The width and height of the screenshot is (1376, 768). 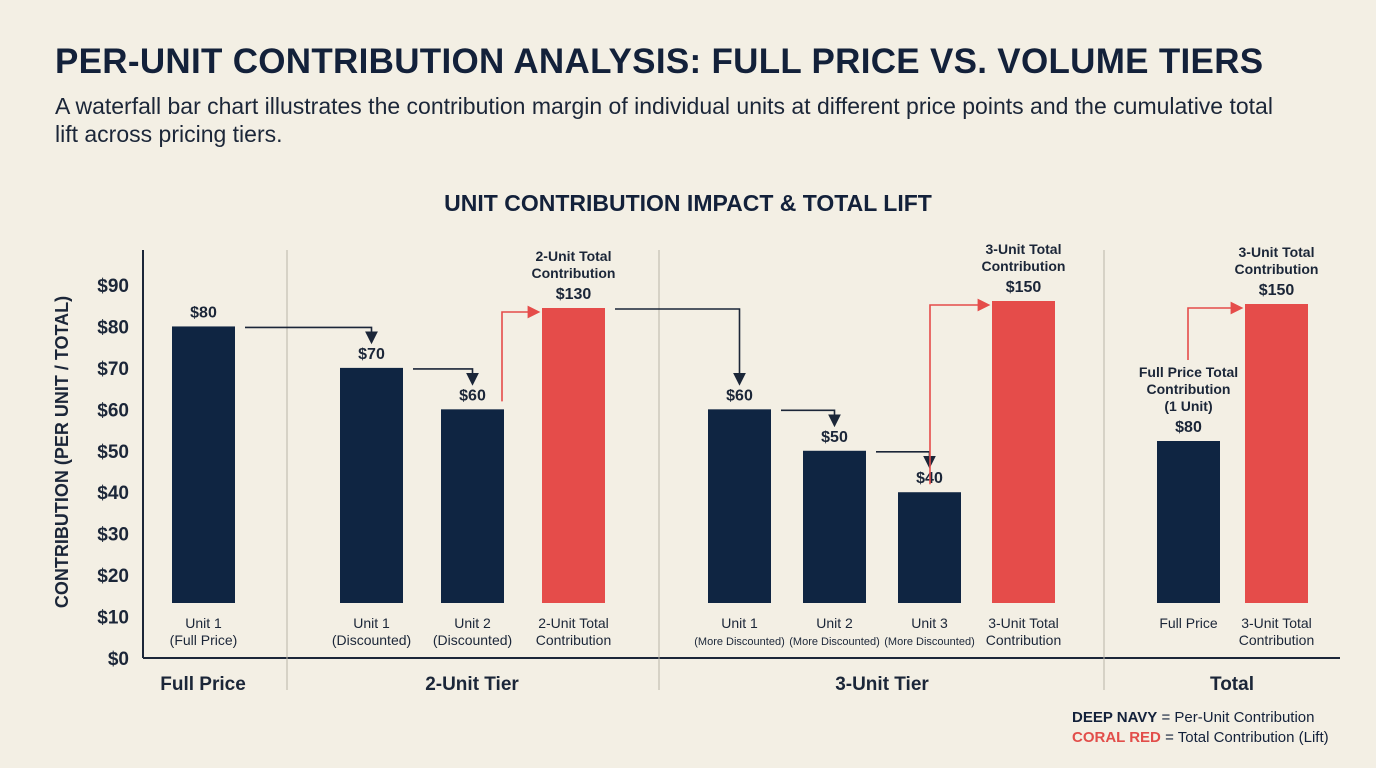 I want to click on data-label: $70, so click(x=371, y=354).